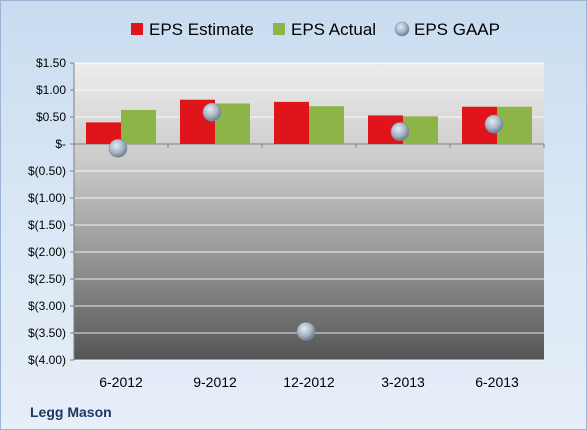 The width and height of the screenshot is (587, 430). Describe the element at coordinates (47, 279) in the screenshot. I see `y-tick-label: $(2.50)` at that location.